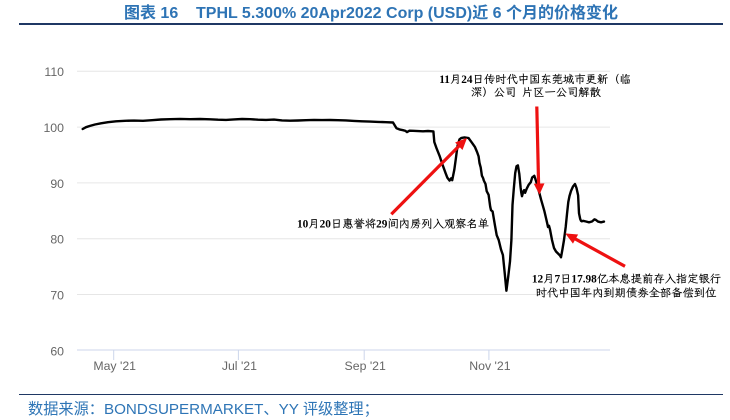 The width and height of the screenshot is (730, 420). Describe the element at coordinates (489, 366) in the screenshot. I see `svg-text: Nov '21` at that location.